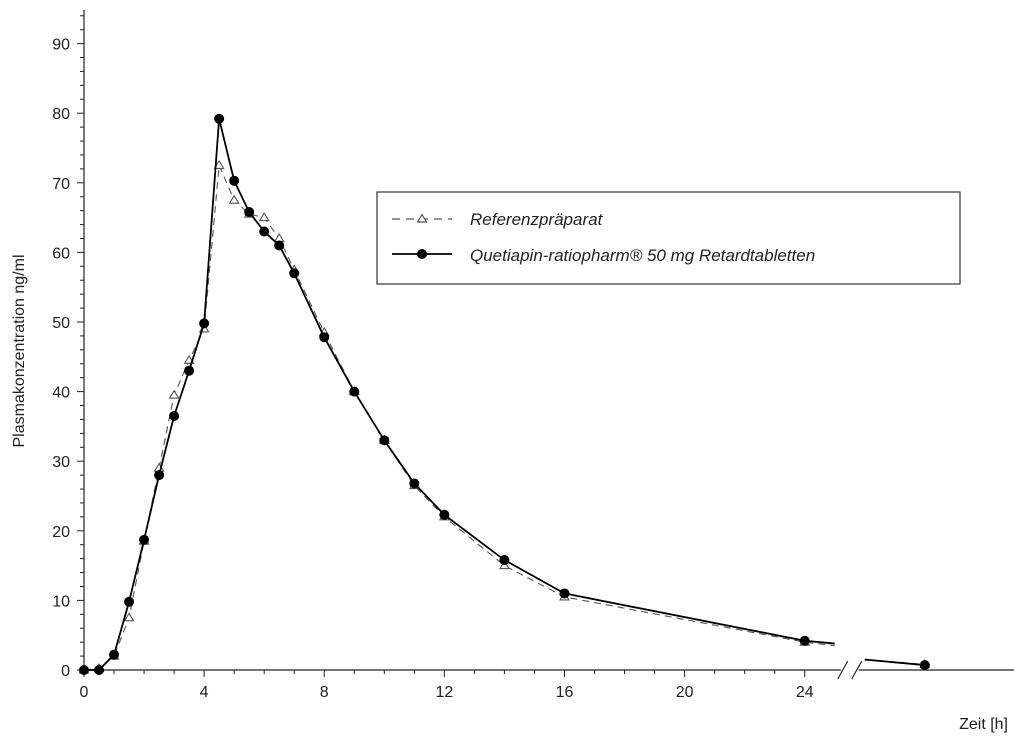 The width and height of the screenshot is (1014, 738). Describe the element at coordinates (68, 347) in the screenshot. I see `y-axis-ticks: 0 10 20 30 40 50 60 70 80 90` at that location.